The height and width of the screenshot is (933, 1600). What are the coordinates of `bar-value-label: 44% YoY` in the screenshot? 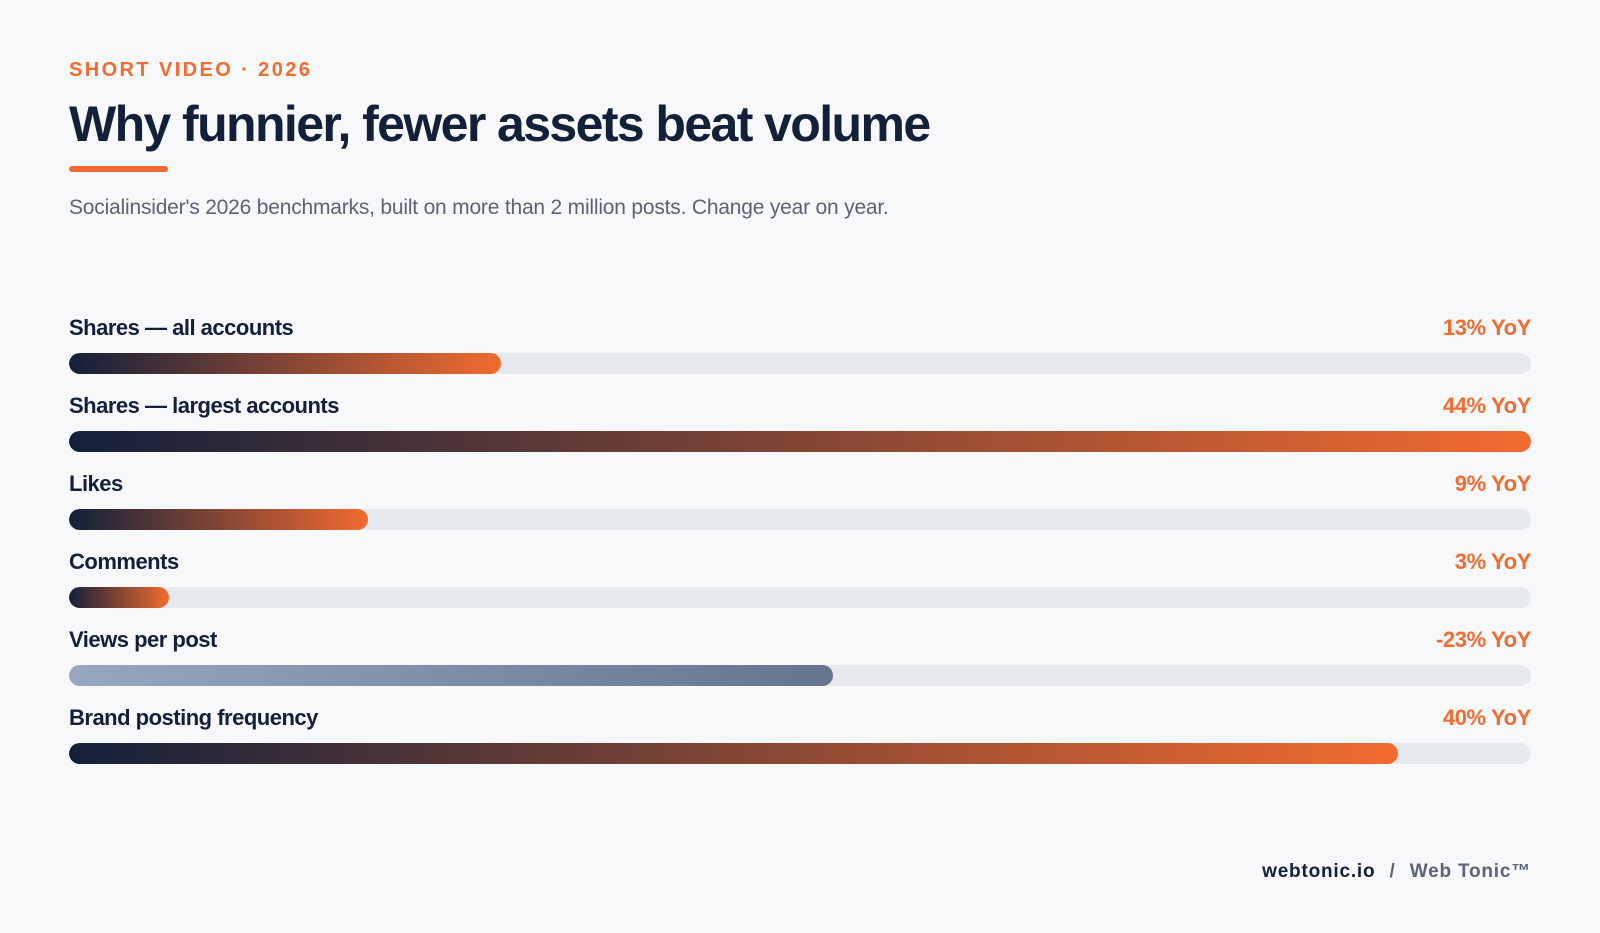 It's located at (1487, 405).